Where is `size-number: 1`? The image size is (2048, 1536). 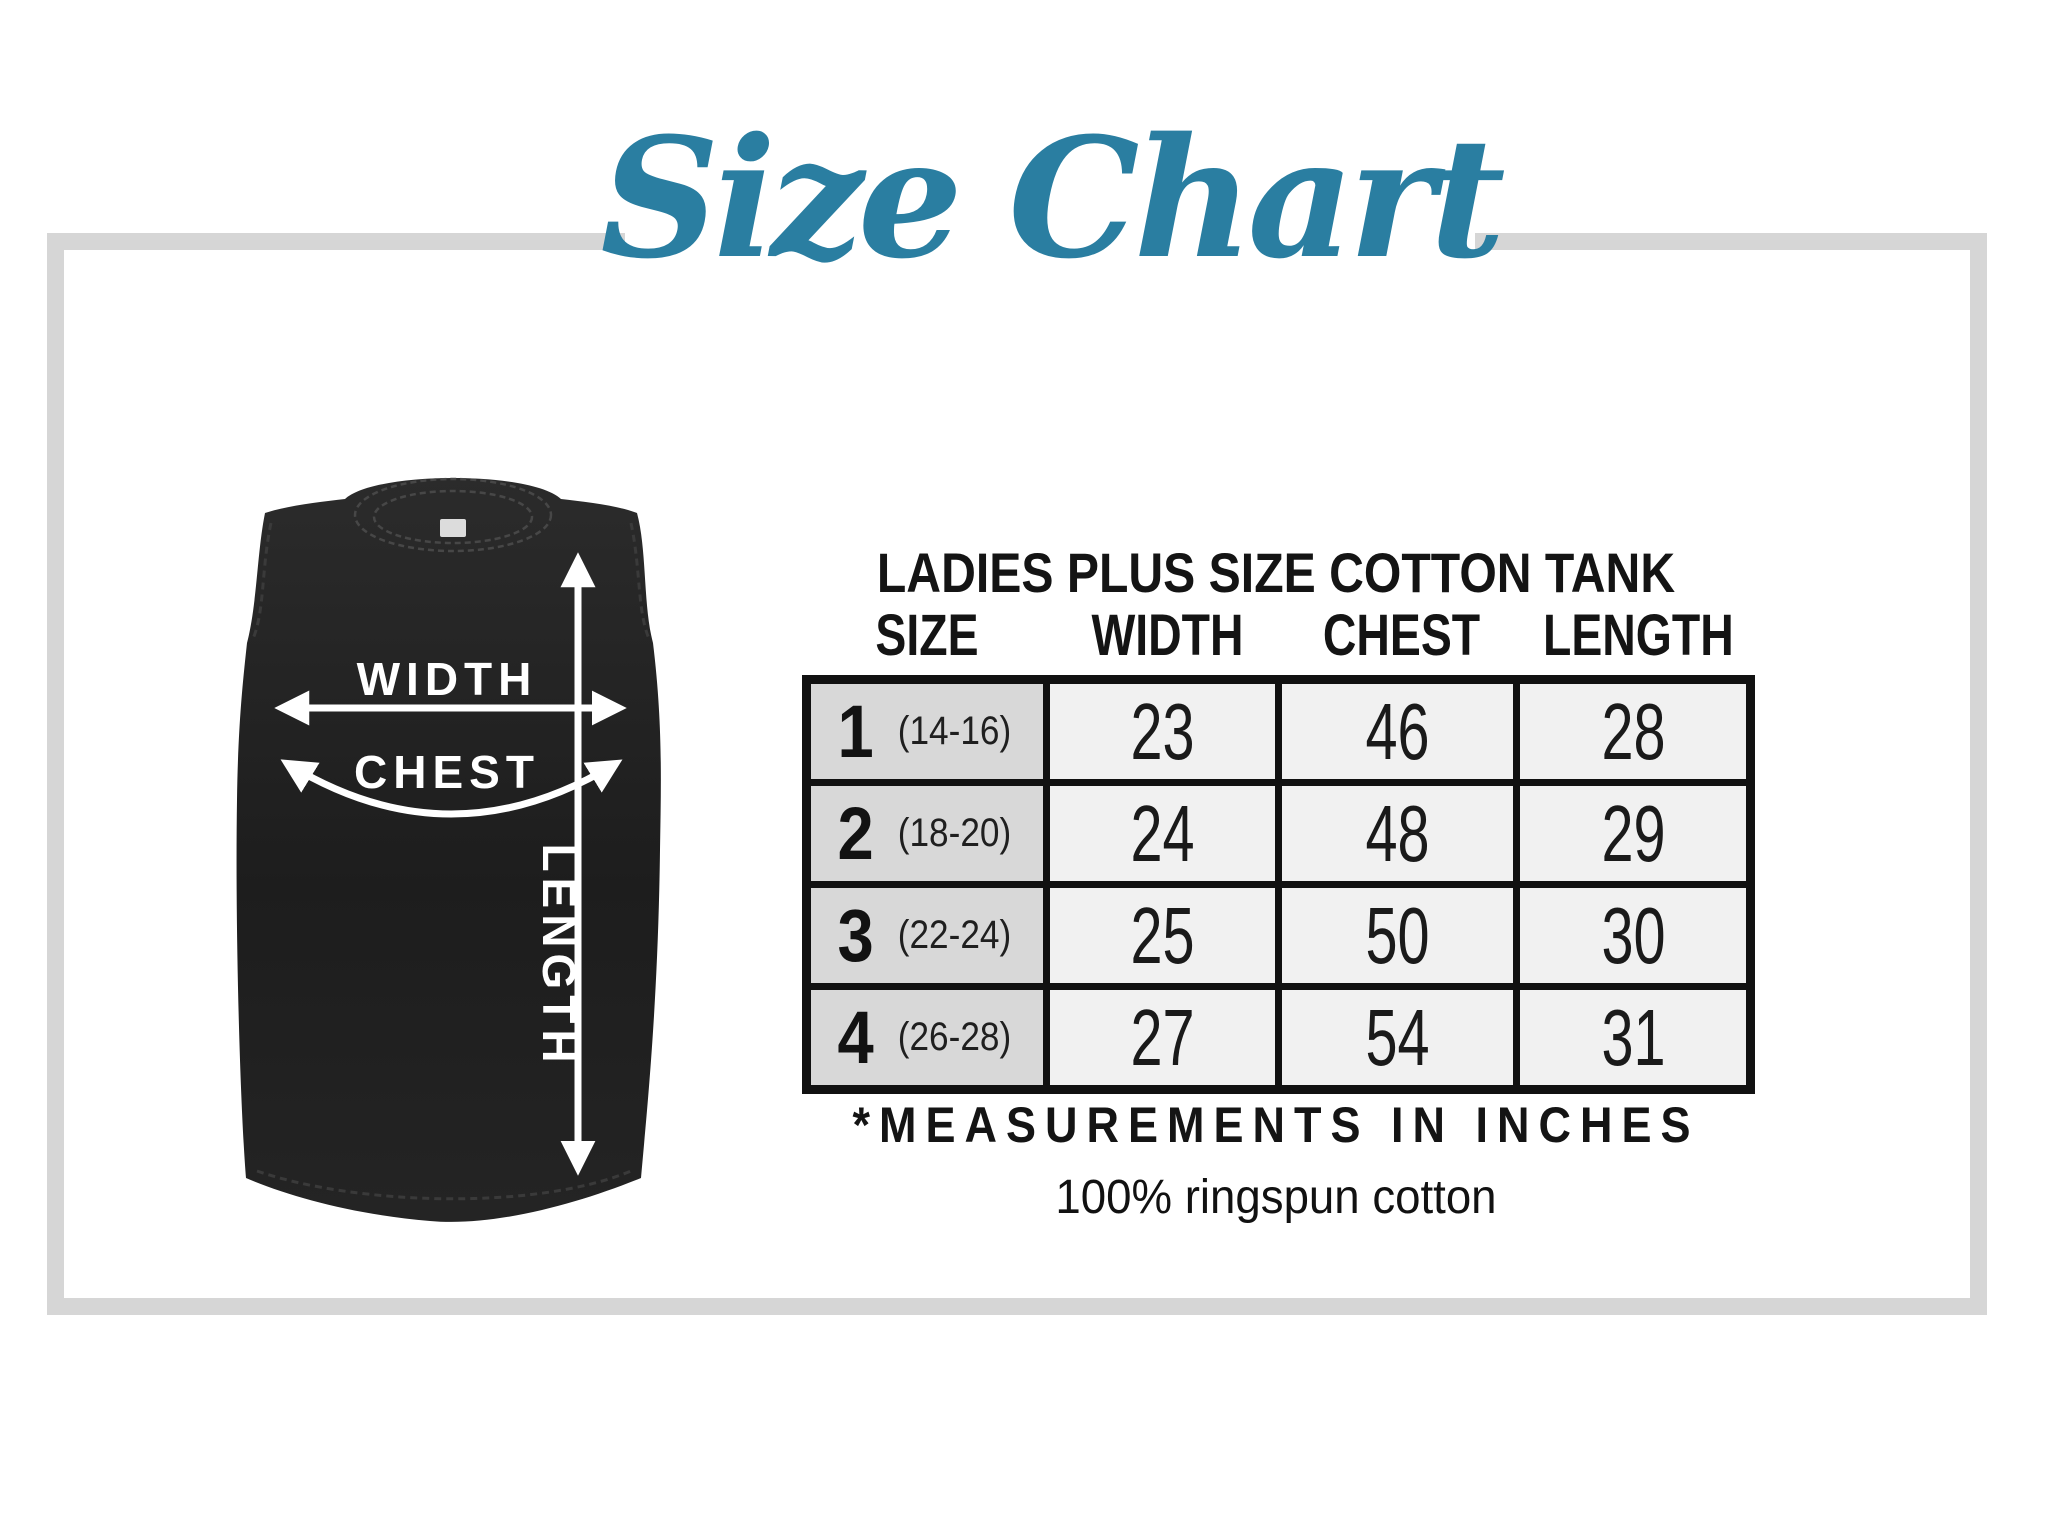 size-number: 1 is located at coordinates (855, 731).